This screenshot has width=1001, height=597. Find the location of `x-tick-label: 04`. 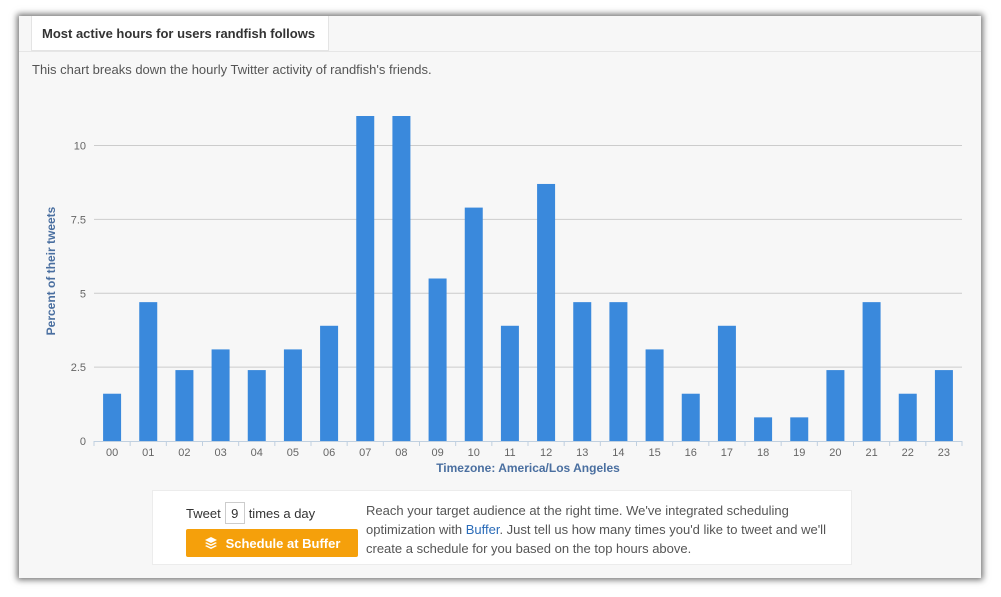

x-tick-label: 04 is located at coordinates (257, 453).